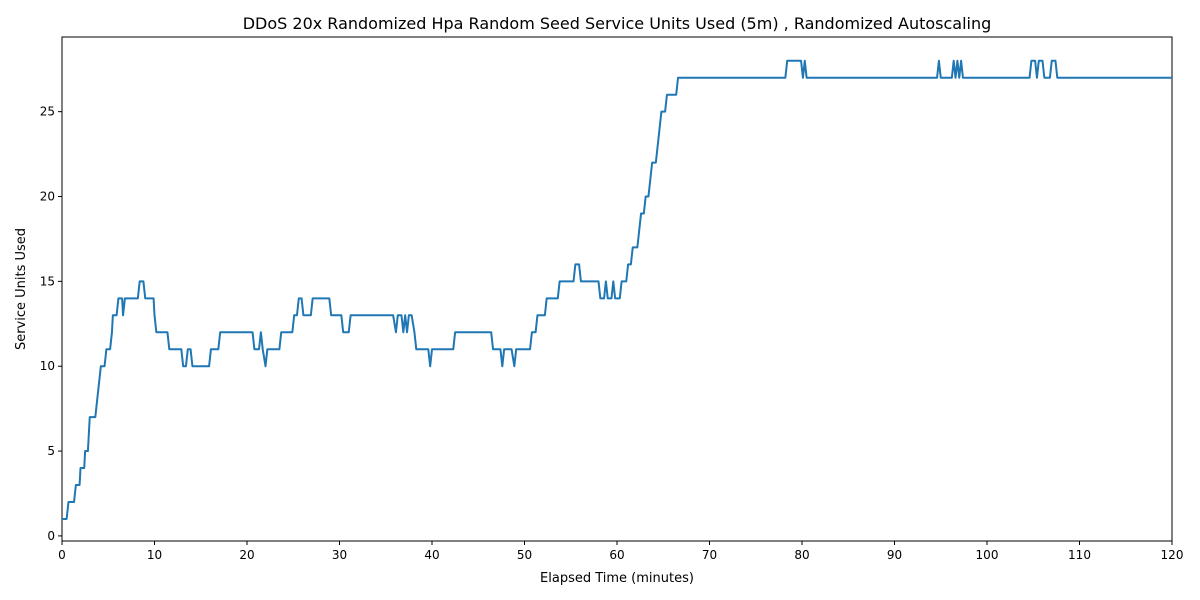  I want to click on x-tick-label: 0, so click(62, 555).